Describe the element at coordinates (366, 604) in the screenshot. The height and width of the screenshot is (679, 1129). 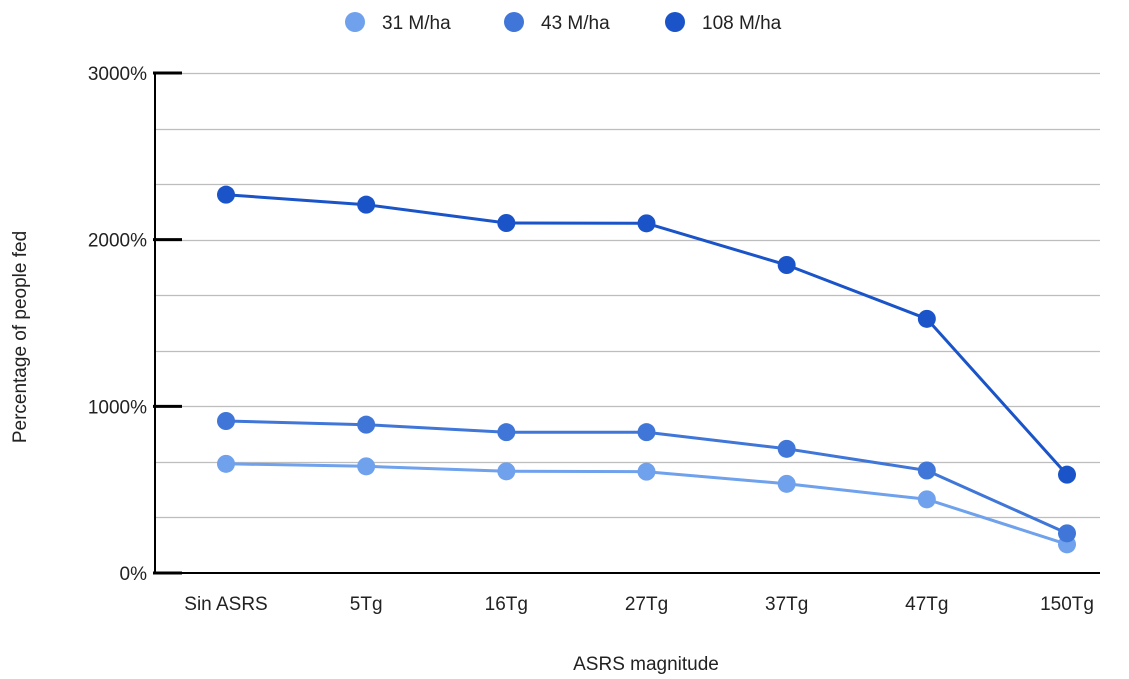
I see `x-tick-label: 5Tg` at that location.